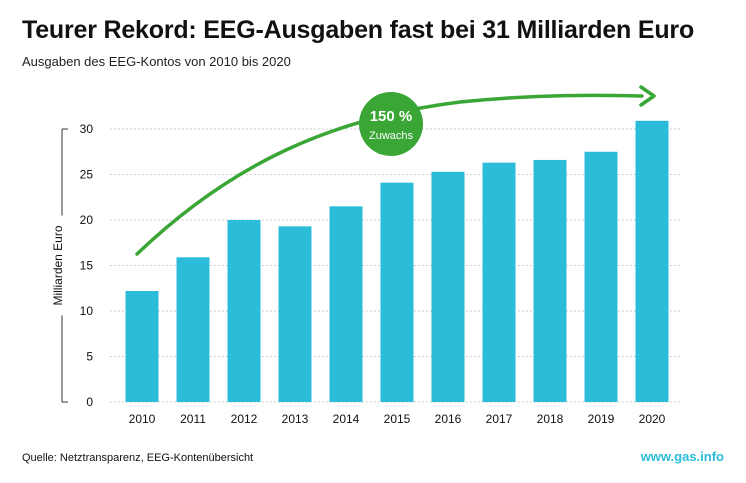 The image size is (746, 483). What do you see at coordinates (397, 292) in the screenshot?
I see `bar-2015` at bounding box center [397, 292].